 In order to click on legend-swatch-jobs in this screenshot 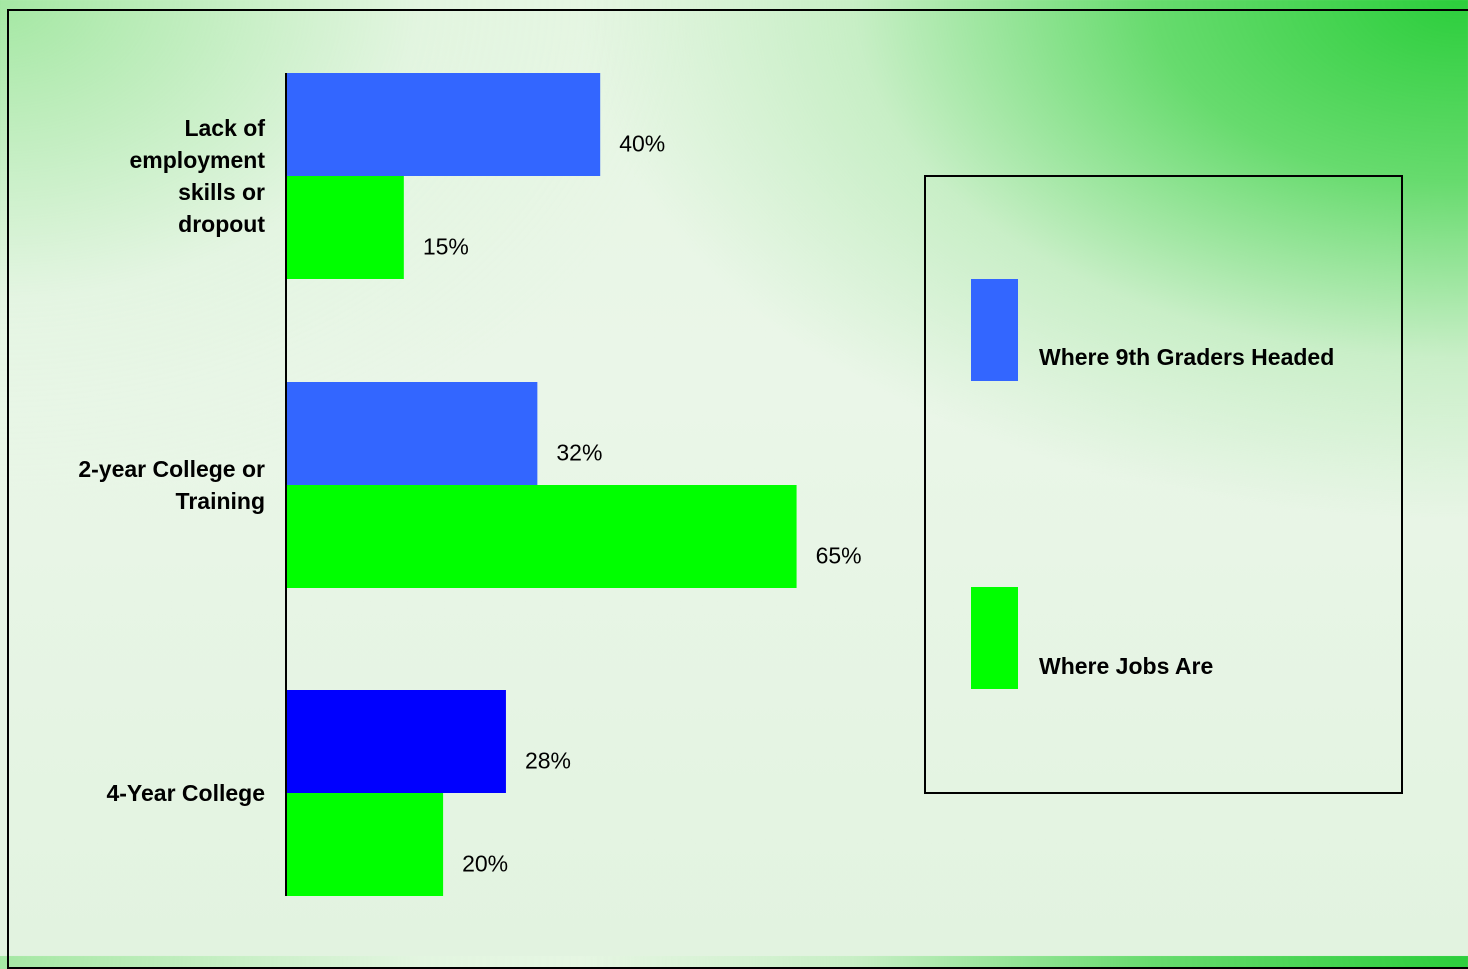, I will do `click(994, 638)`.